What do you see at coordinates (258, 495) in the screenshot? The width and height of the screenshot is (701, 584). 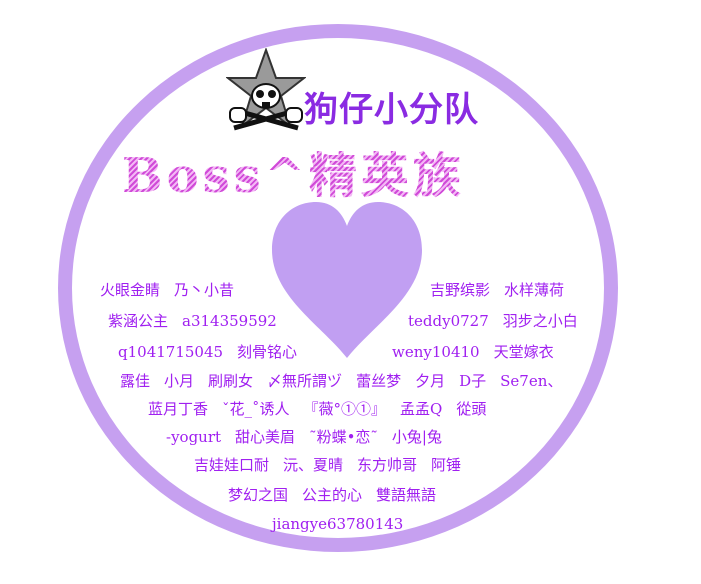 I see `member-name: 梦幻之国` at bounding box center [258, 495].